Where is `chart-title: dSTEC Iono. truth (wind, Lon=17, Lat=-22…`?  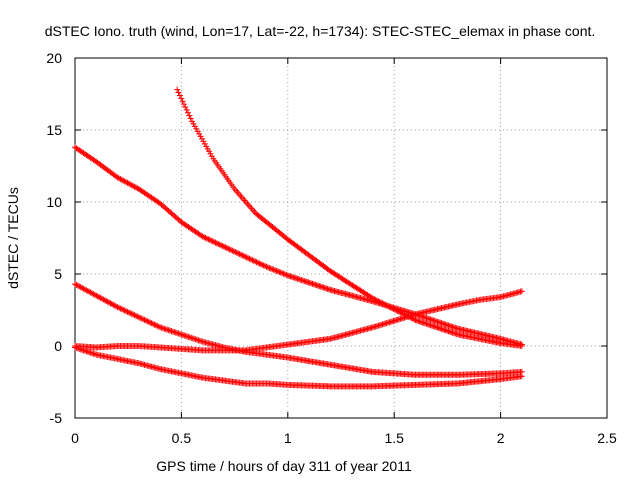
chart-title: dSTEC Iono. truth (wind, Lon=17, Lat=-22… is located at coordinates (320, 31).